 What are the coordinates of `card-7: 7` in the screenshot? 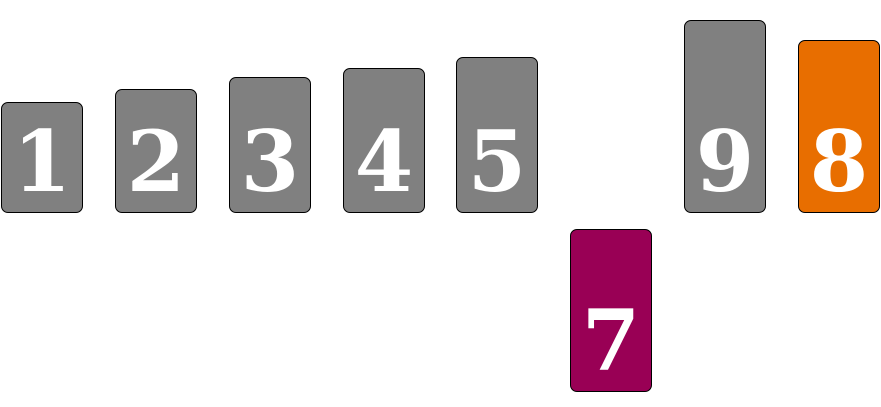 It's located at (611, 310).